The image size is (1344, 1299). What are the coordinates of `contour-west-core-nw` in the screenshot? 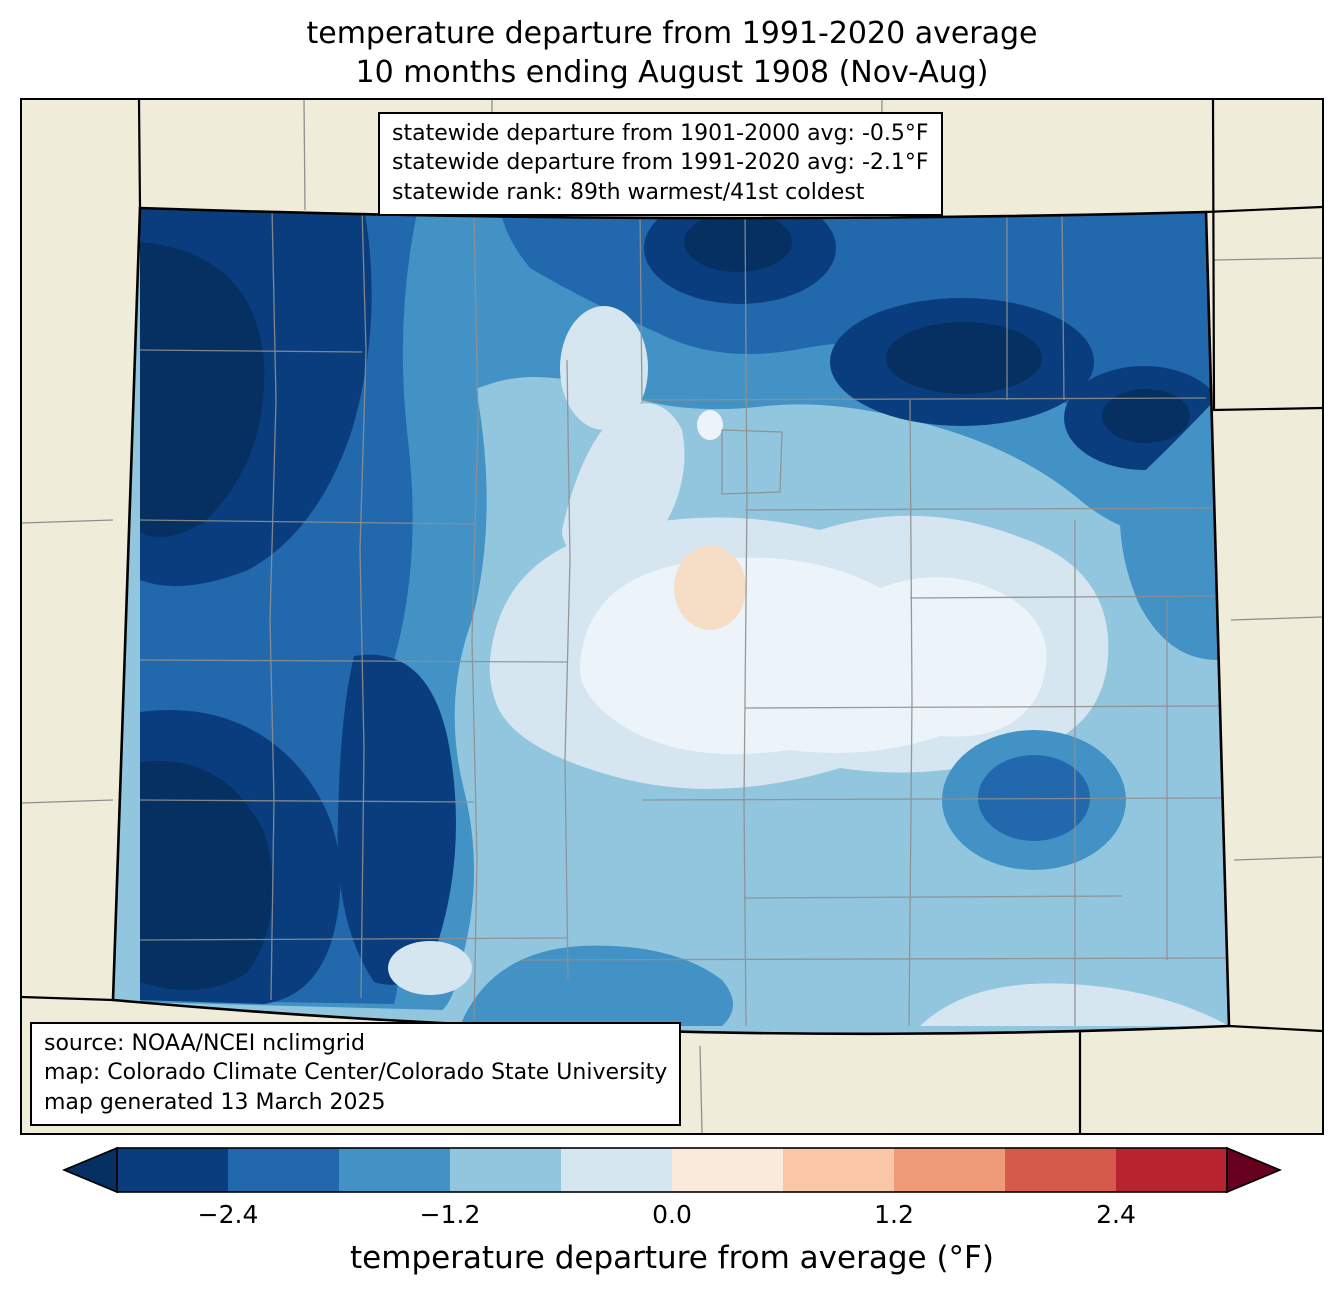 It's located at (202, 390).